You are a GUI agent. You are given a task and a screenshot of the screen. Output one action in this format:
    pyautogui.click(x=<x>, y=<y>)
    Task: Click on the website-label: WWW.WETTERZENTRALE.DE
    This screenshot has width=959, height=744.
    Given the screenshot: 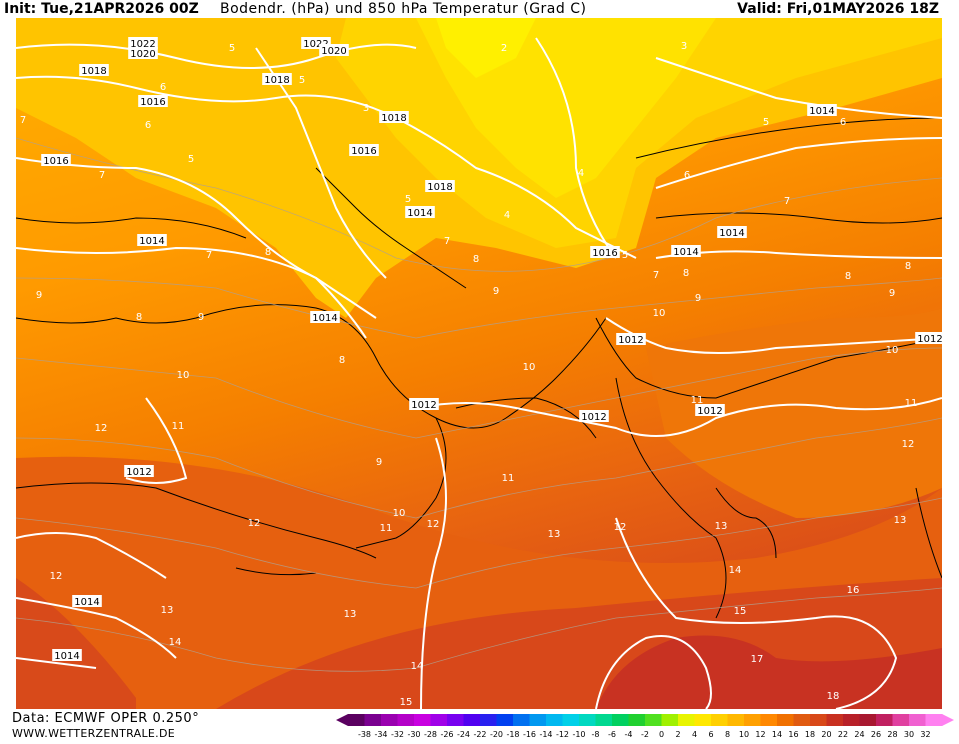 What is the action you would take?
    pyautogui.click(x=93, y=733)
    